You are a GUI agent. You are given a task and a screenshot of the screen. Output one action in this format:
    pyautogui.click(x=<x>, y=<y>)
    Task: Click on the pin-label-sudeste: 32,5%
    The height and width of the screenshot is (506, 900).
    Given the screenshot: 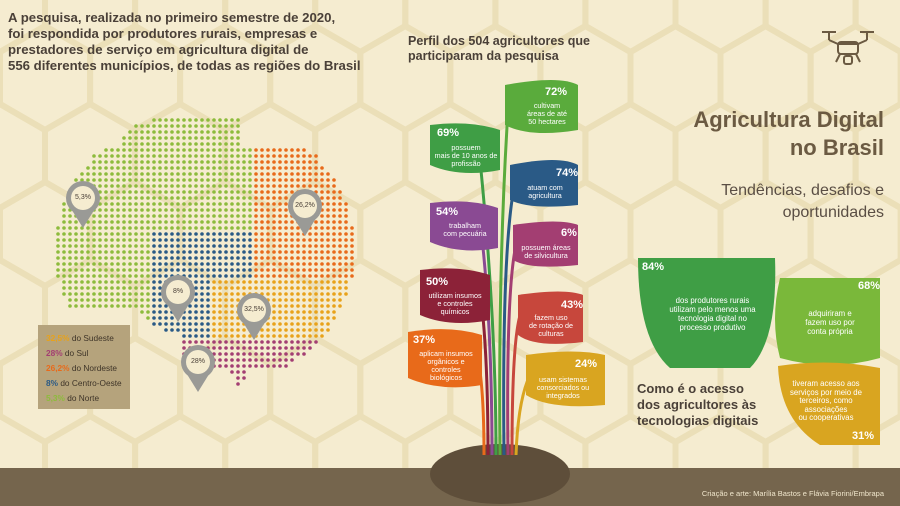 What is the action you would take?
    pyautogui.click(x=254, y=309)
    